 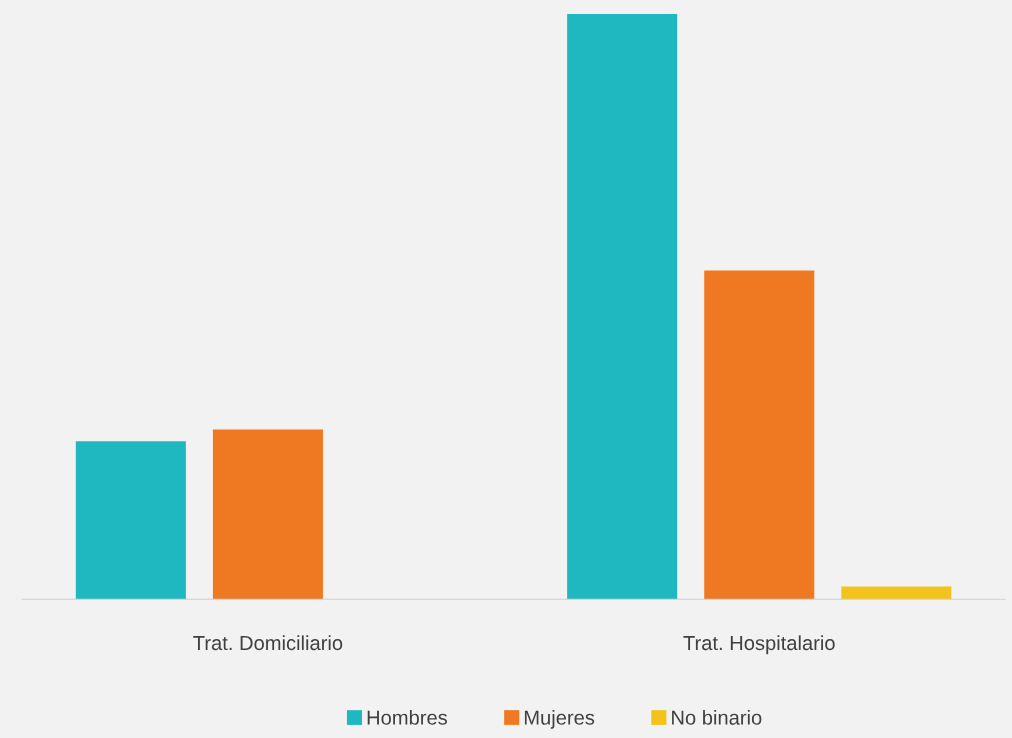 What do you see at coordinates (759, 645) in the screenshot?
I see `x-tick-label: Trat. Hospitalario` at bounding box center [759, 645].